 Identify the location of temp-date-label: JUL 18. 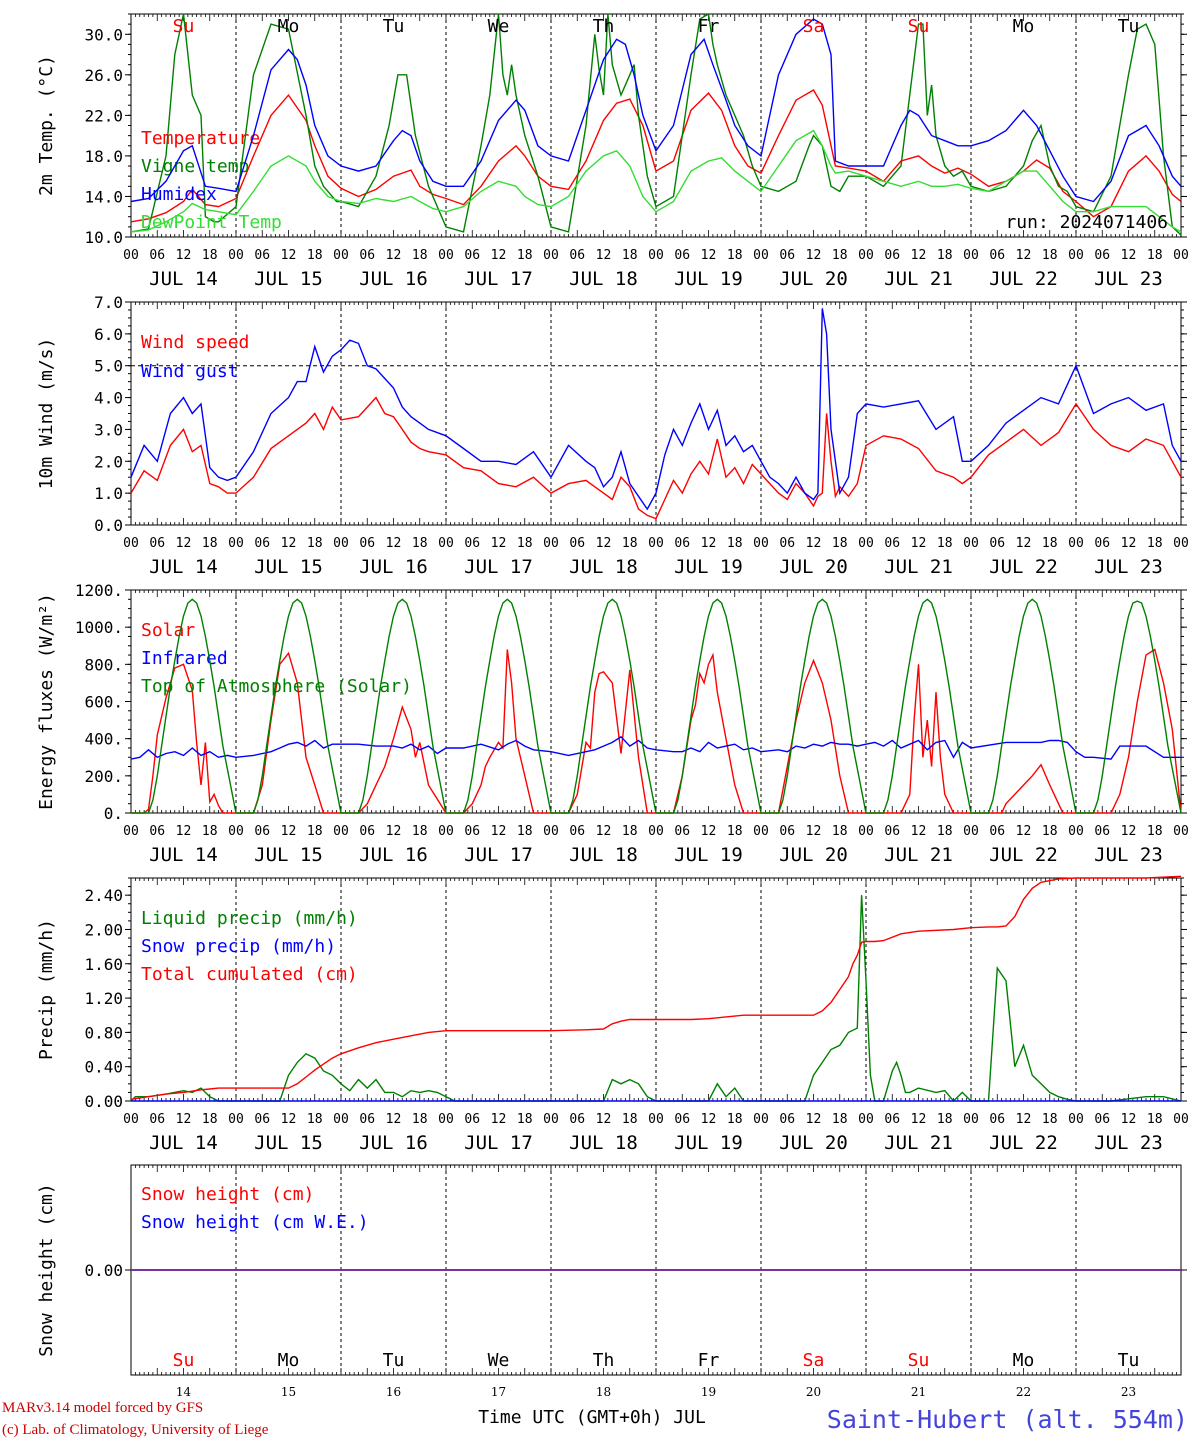
(603, 279).